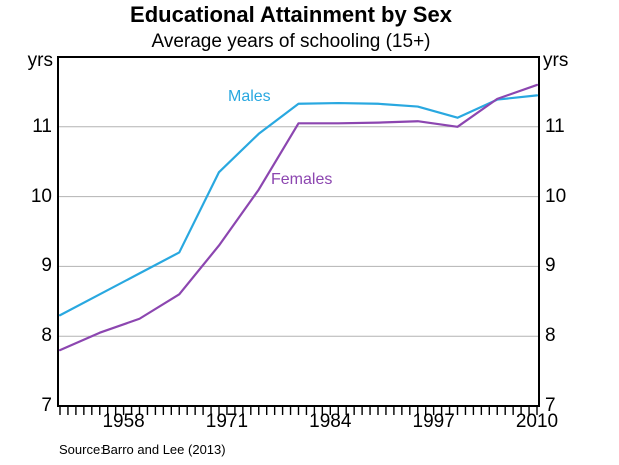  Describe the element at coordinates (46, 266) in the screenshot. I see `y-tick-label-left: 9` at that location.